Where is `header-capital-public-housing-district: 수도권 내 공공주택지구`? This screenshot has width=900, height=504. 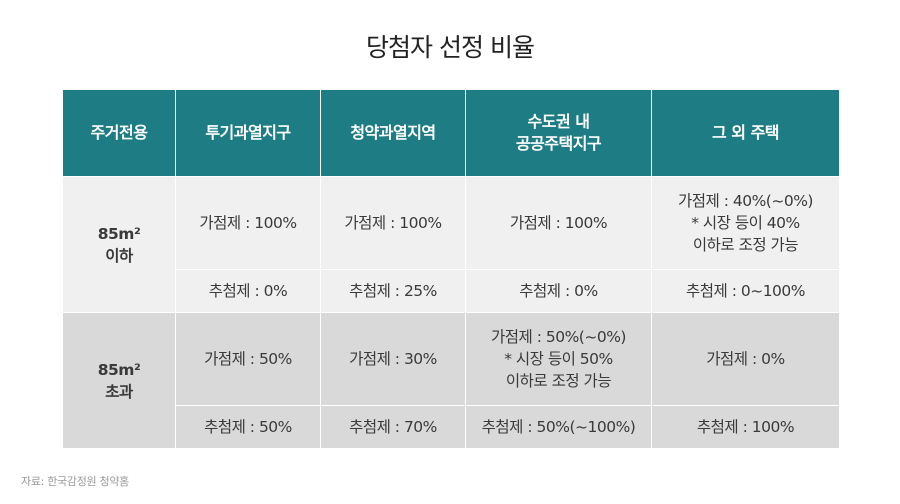 header-capital-public-housing-district: 수도권 내 공공주택지구 is located at coordinates (558, 133).